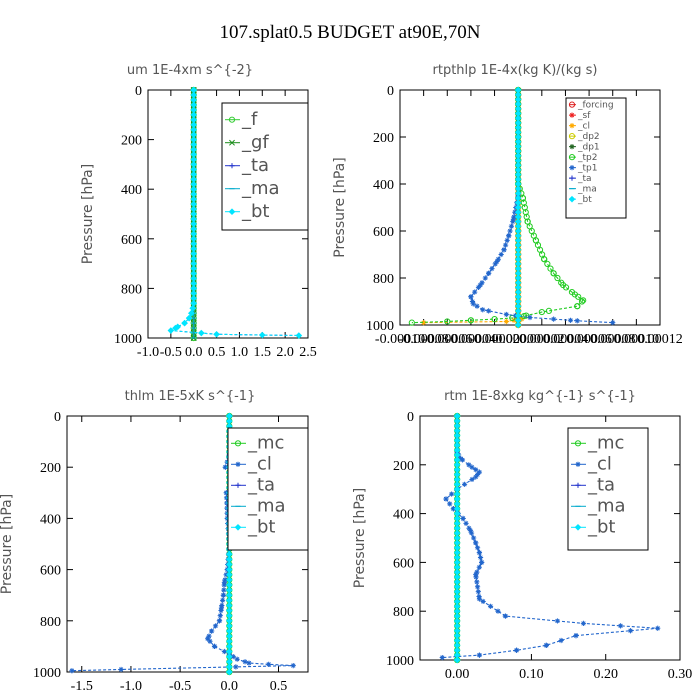  Describe the element at coordinates (515, 70) in the screenshot. I see `panel-title: rtpthlp 1E-4x(kg K)/(kg s)` at that location.